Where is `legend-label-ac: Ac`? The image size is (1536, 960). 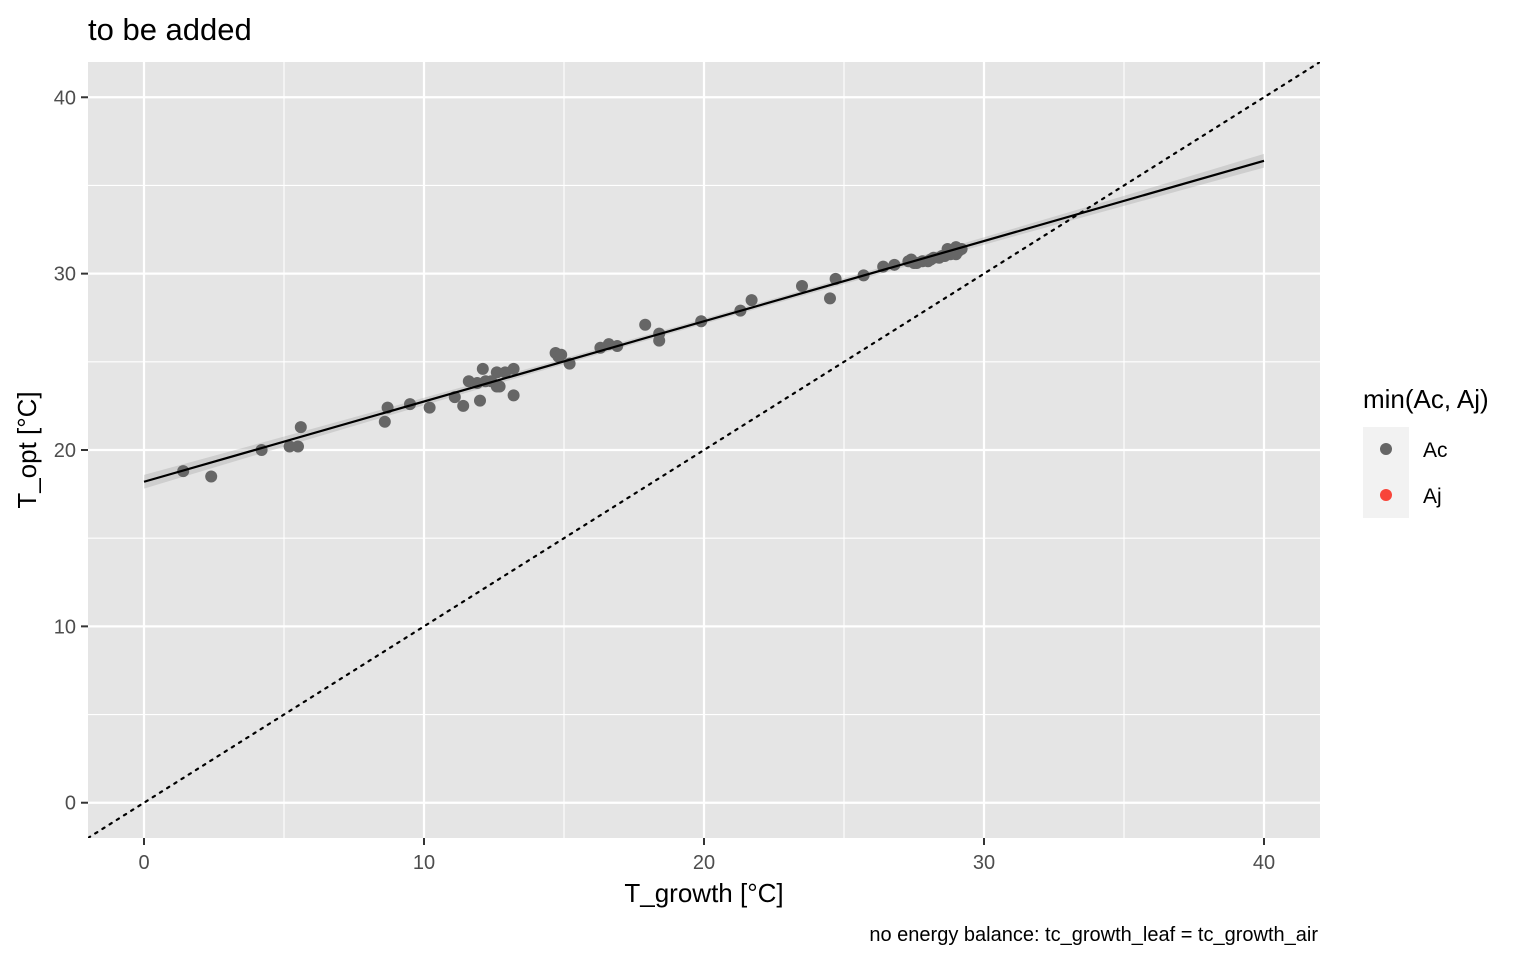 legend-label-ac: Ac is located at coordinates (1435, 450).